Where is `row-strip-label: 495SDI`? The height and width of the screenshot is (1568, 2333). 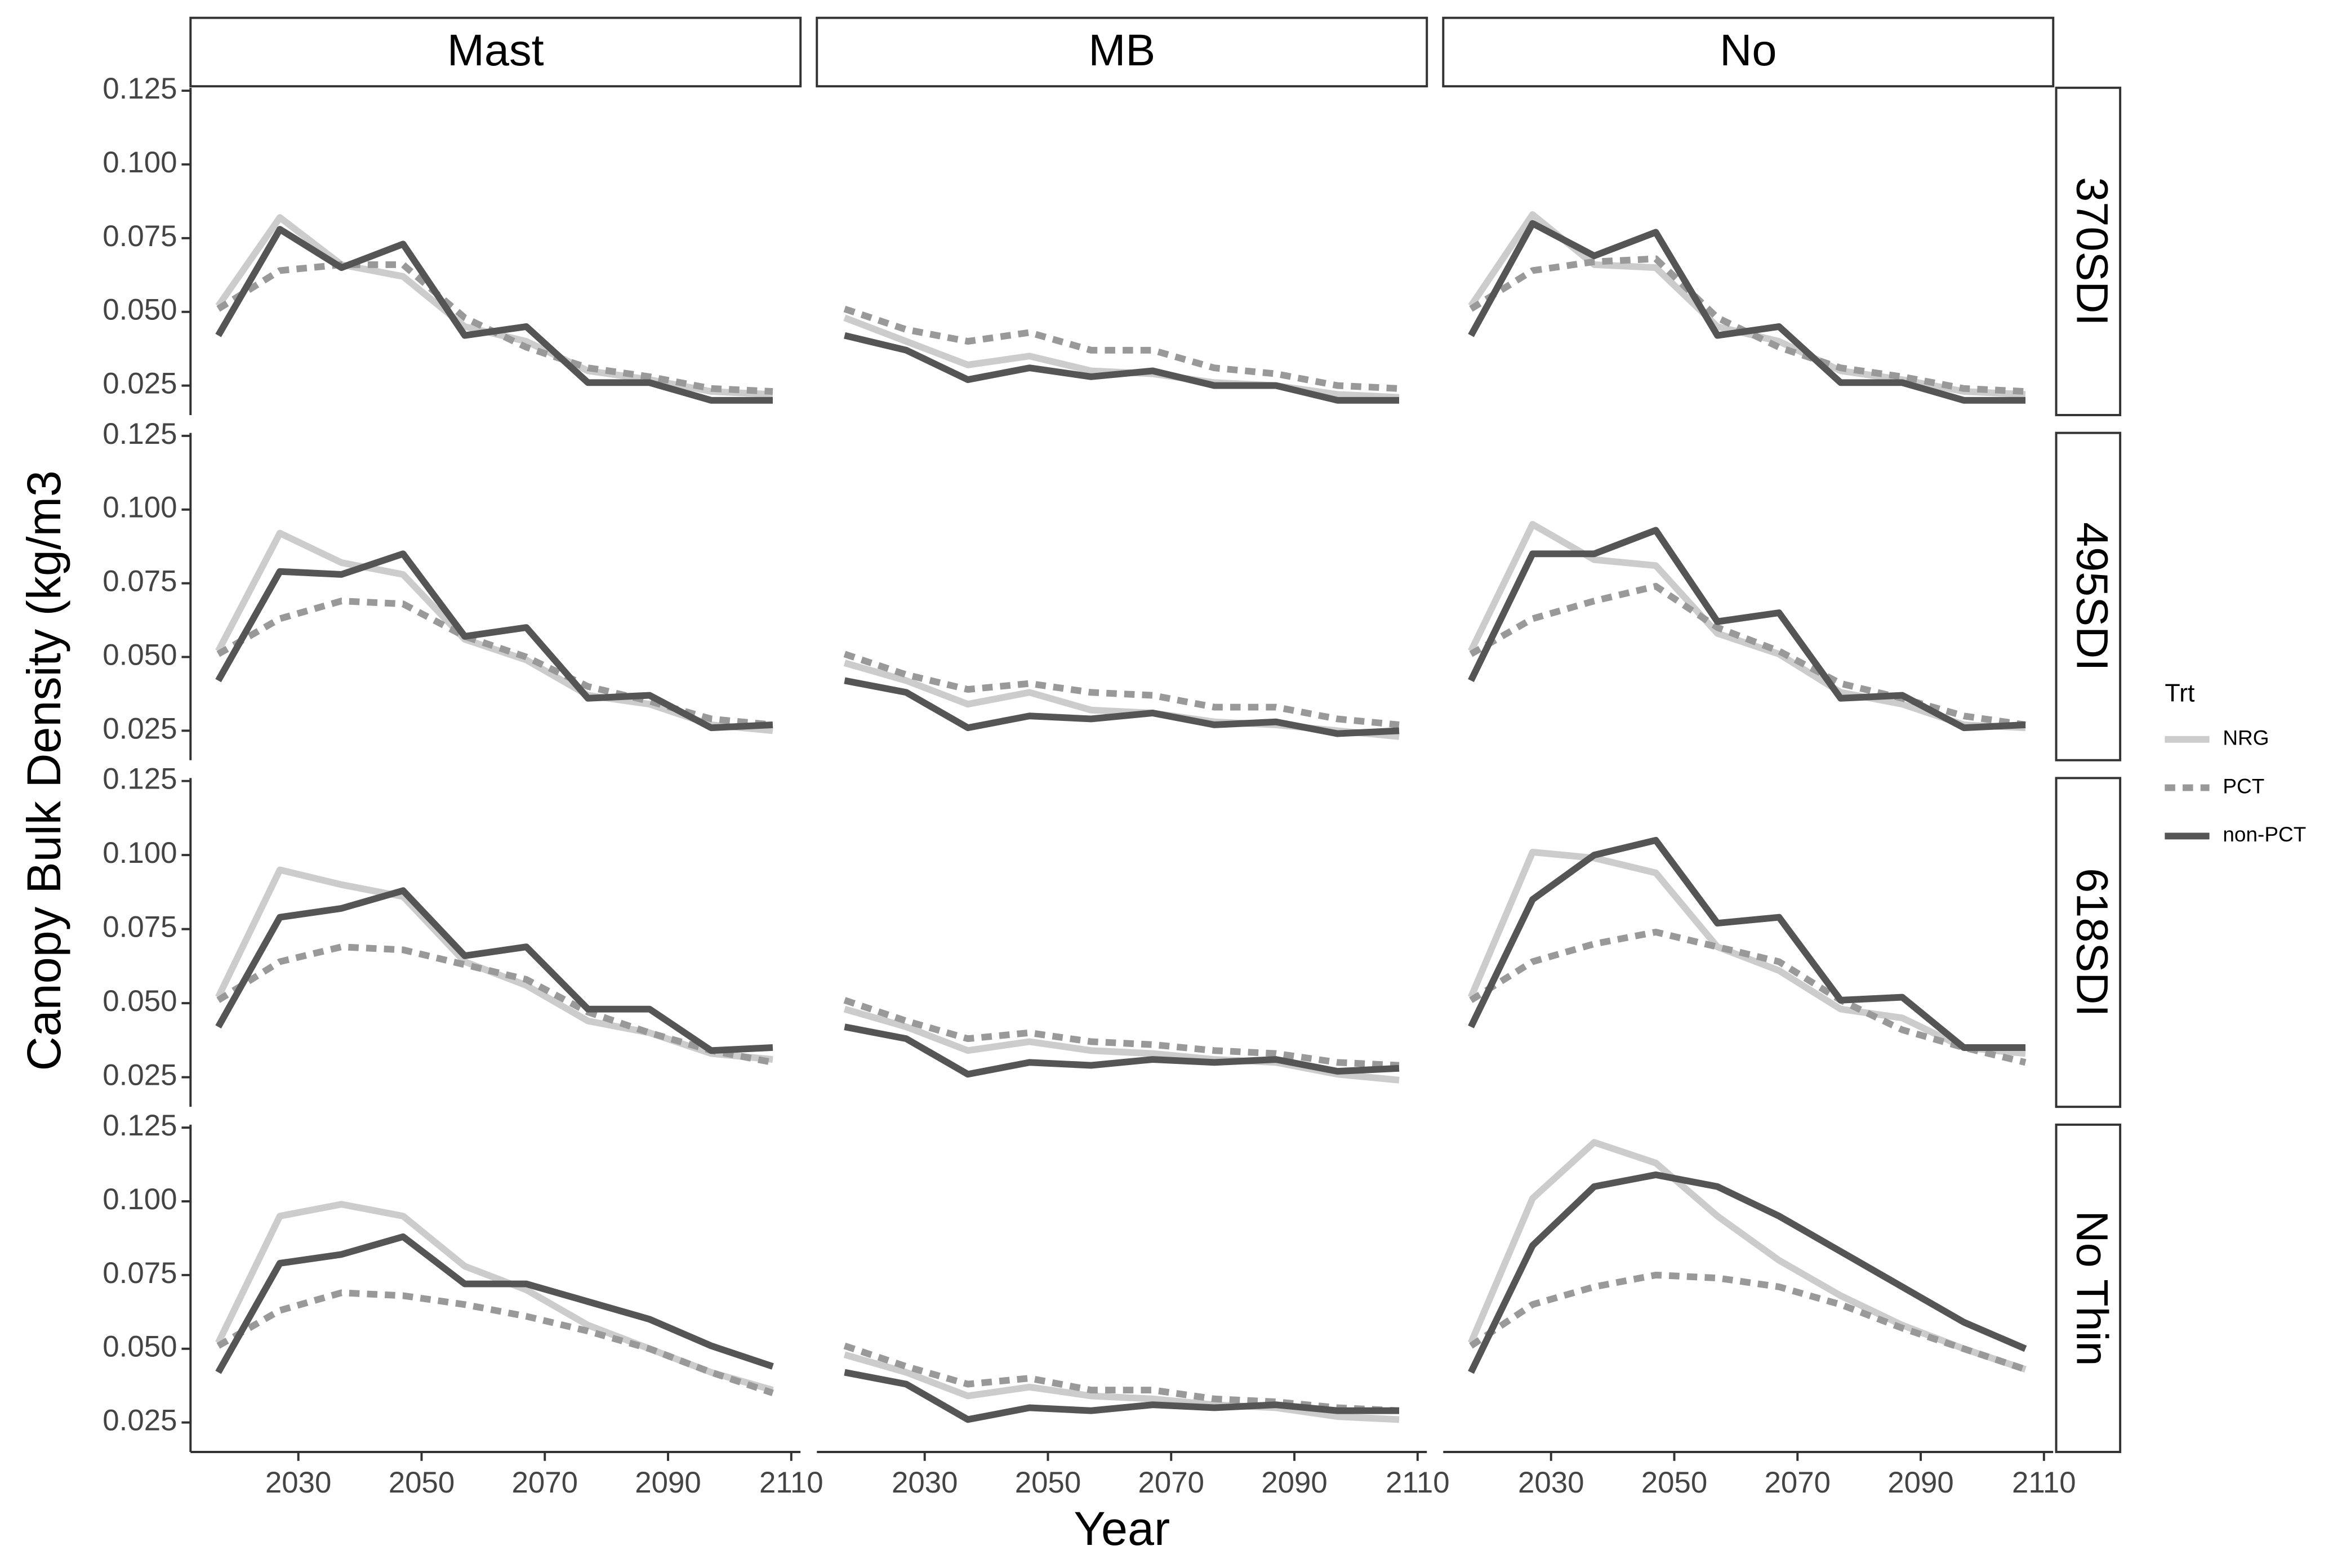 row-strip-label: 495SDI is located at coordinates (2093, 596).